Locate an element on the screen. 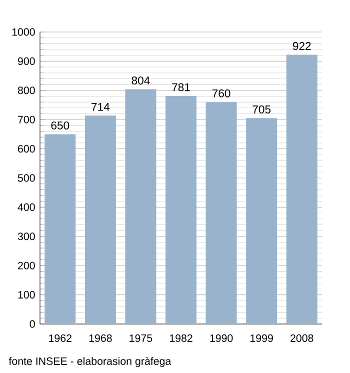 This screenshot has width=350, height=373. y-tick-label: 900 is located at coordinates (26, 61).